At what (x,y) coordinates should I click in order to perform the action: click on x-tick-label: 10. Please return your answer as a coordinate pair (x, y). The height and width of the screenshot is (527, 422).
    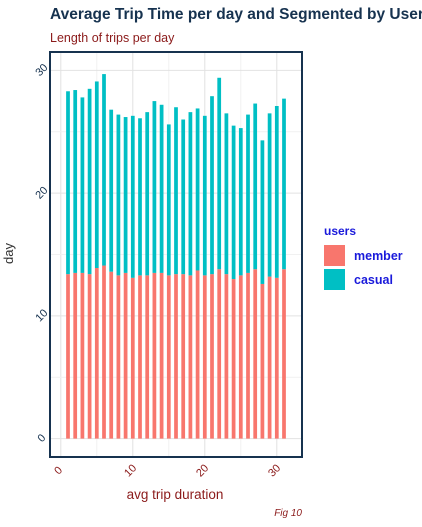
    Looking at the image, I should click on (130, 470).